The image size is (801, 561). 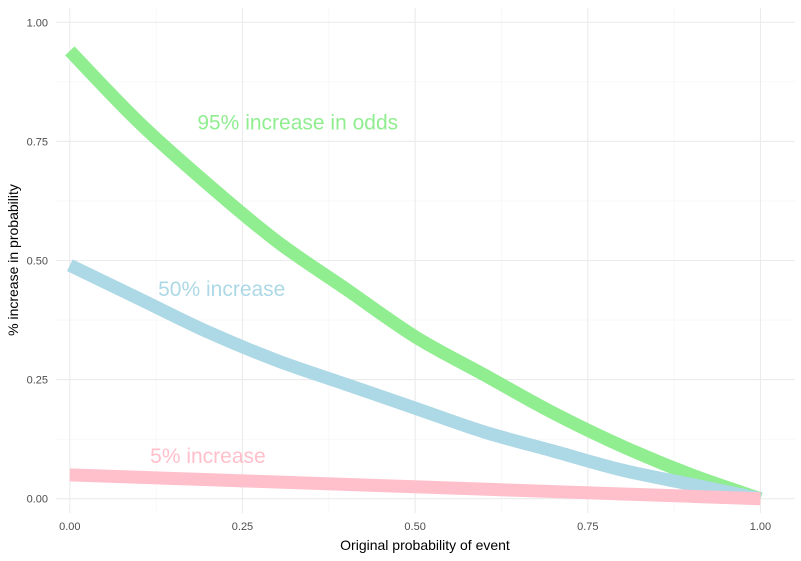 I want to click on x-axis-ticks: 0.00 0.25 0.50 0.75 1.00, so click(x=415, y=527).